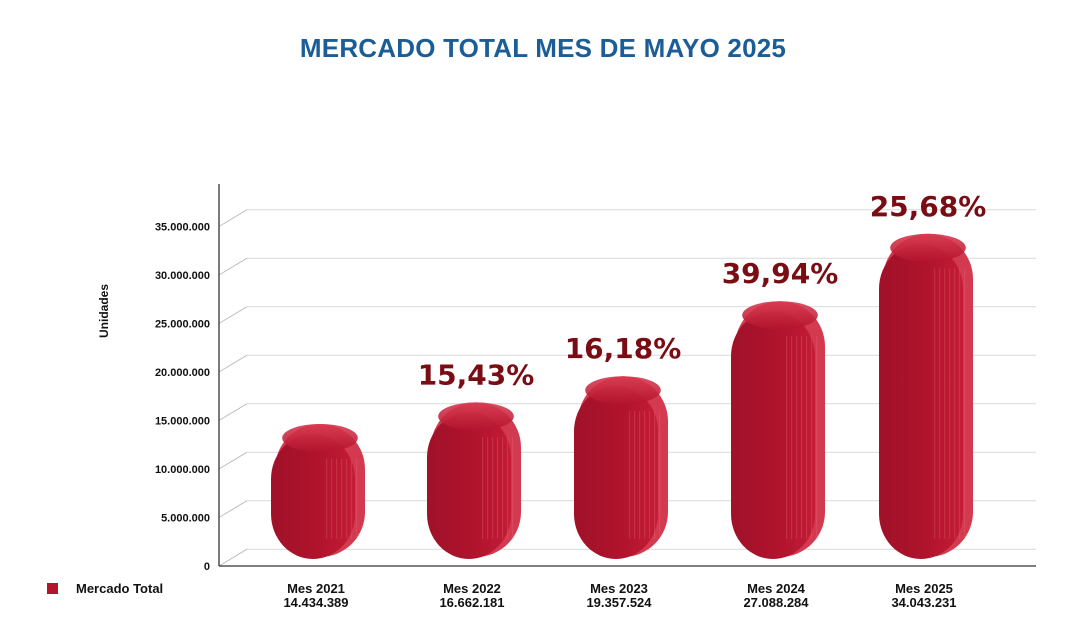  What do you see at coordinates (52, 588) in the screenshot?
I see `legend-swatch` at bounding box center [52, 588].